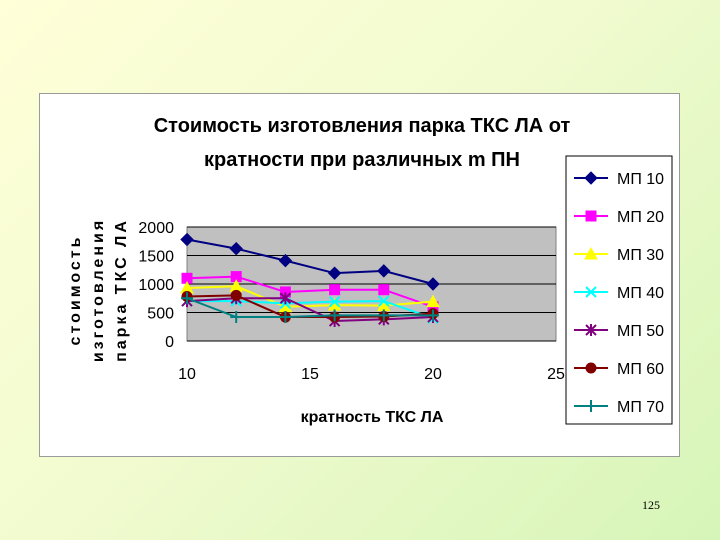 Image resolution: width=720 pixels, height=540 pixels. I want to click on chart-title-line-2: кратности при различных m ПН, so click(362, 160).